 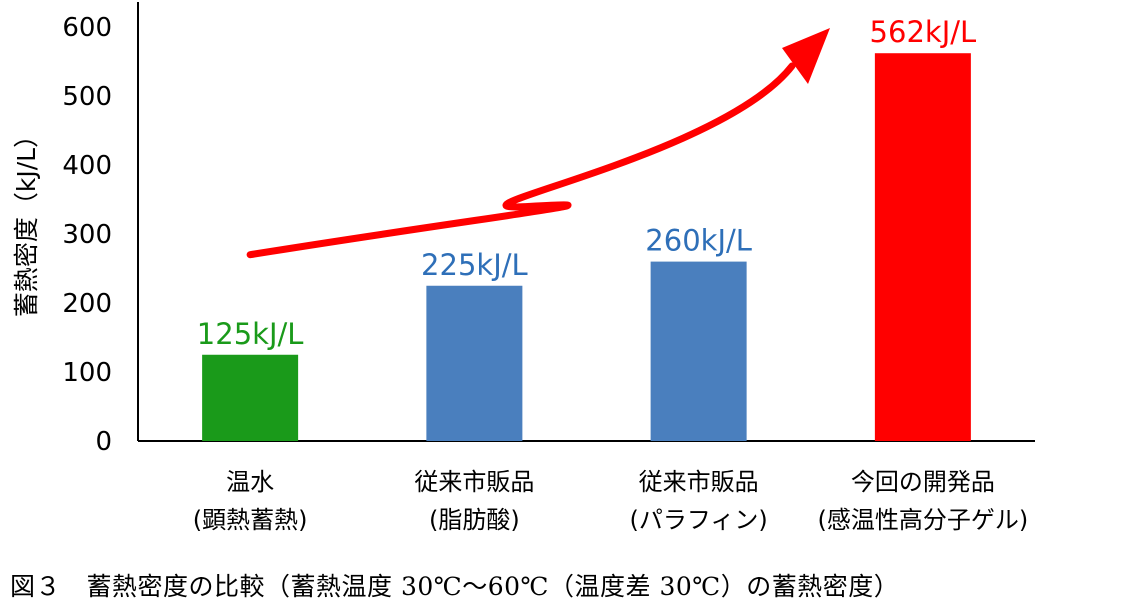 I want to click on y-axis-label: 蓄熱密度（kJ/L）, so click(x=26, y=220).